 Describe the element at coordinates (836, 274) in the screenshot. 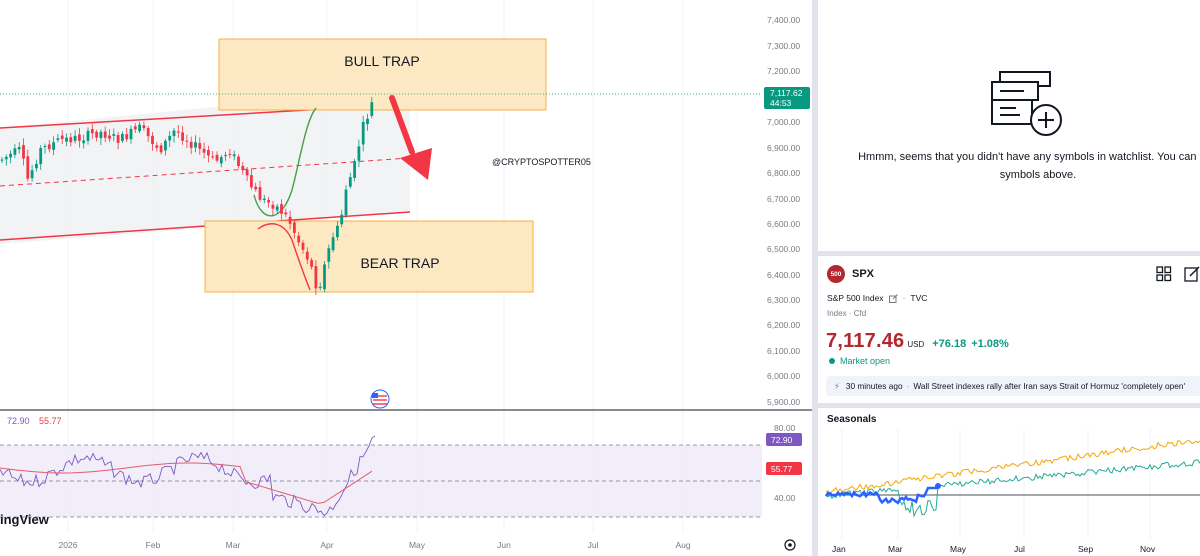

I see `symbol-logo: 500` at that location.